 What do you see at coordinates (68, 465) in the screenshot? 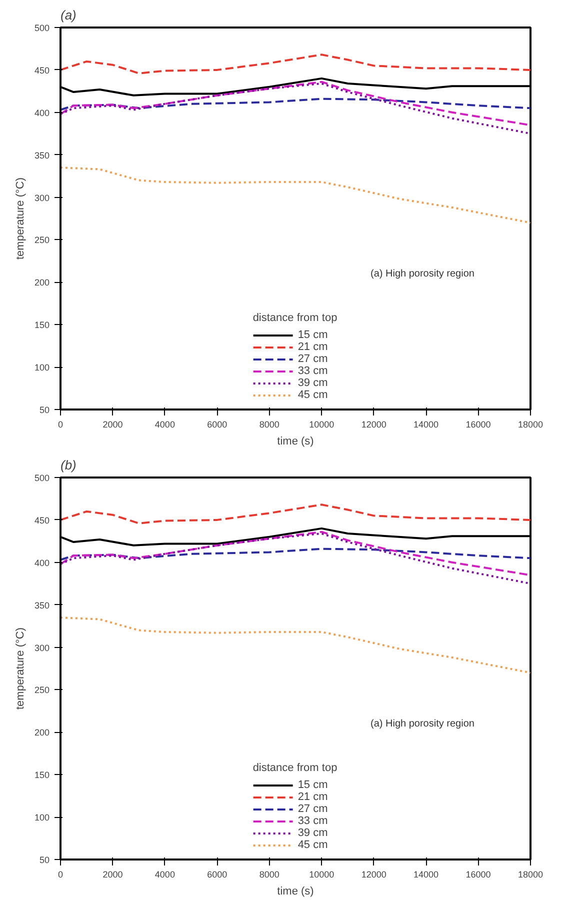
I see `chart-title: (b)` at bounding box center [68, 465].